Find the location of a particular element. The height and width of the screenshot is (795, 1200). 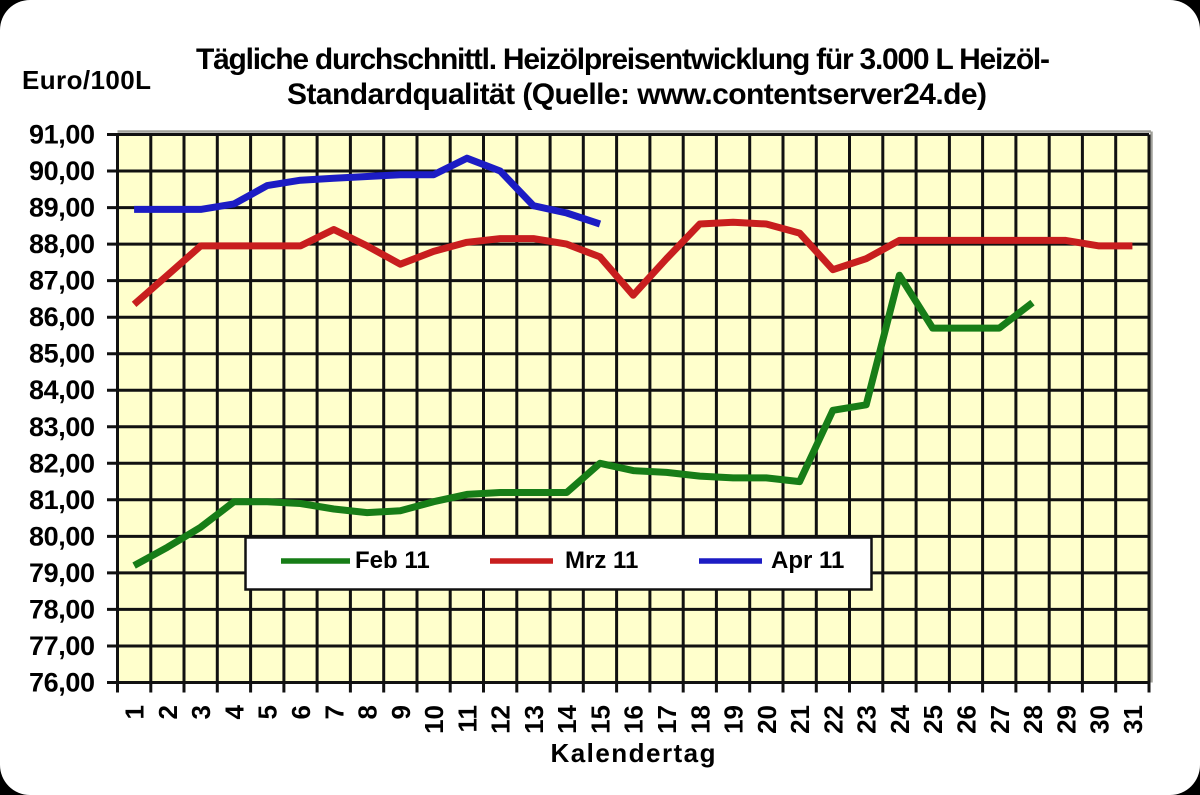

svg-text: 78,00 is located at coordinates (62, 609).